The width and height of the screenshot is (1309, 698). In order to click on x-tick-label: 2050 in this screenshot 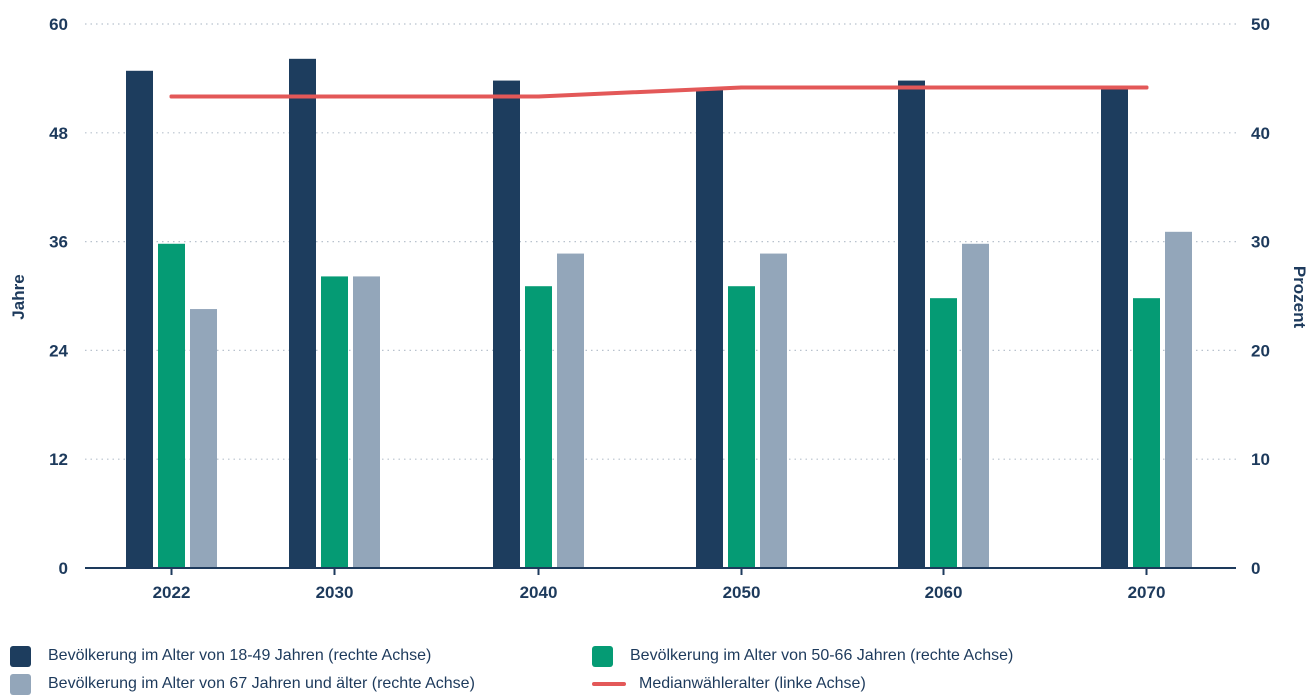, I will do `click(742, 592)`.